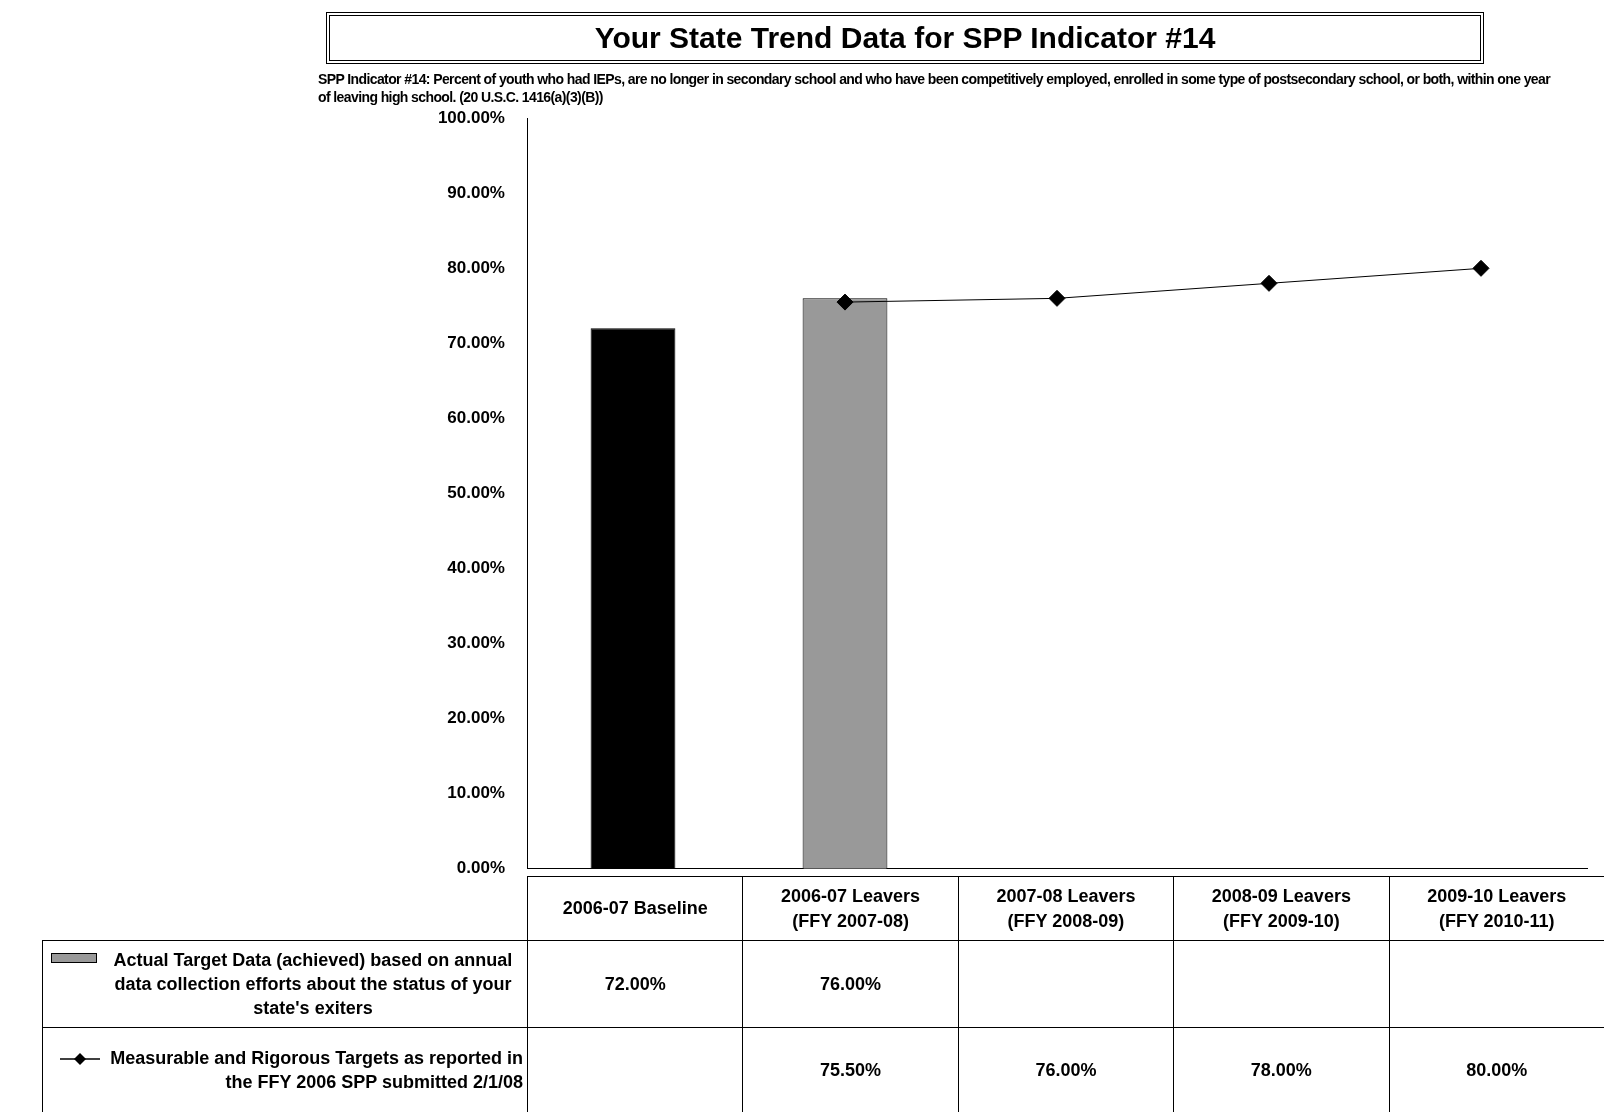 This screenshot has height=1112, width=1604. What do you see at coordinates (476, 718) in the screenshot?
I see `y-tick-label: 20.00%` at bounding box center [476, 718].